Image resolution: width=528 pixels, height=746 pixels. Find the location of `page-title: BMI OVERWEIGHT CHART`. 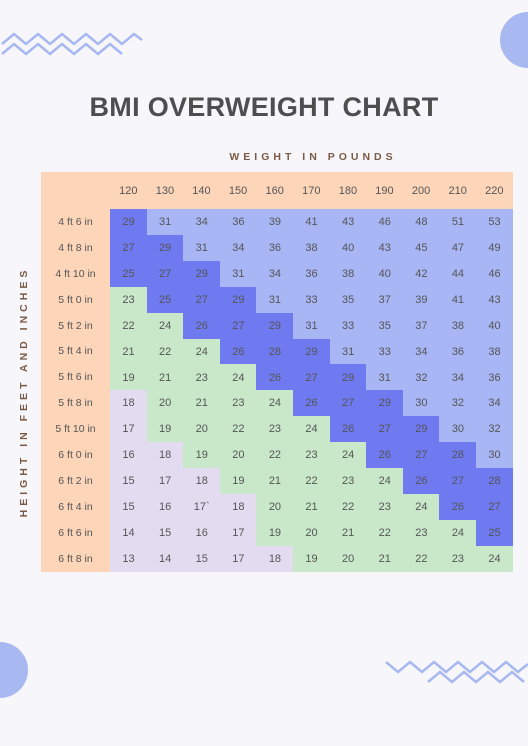

page-title: BMI OVERWEIGHT CHART is located at coordinates (264, 107).